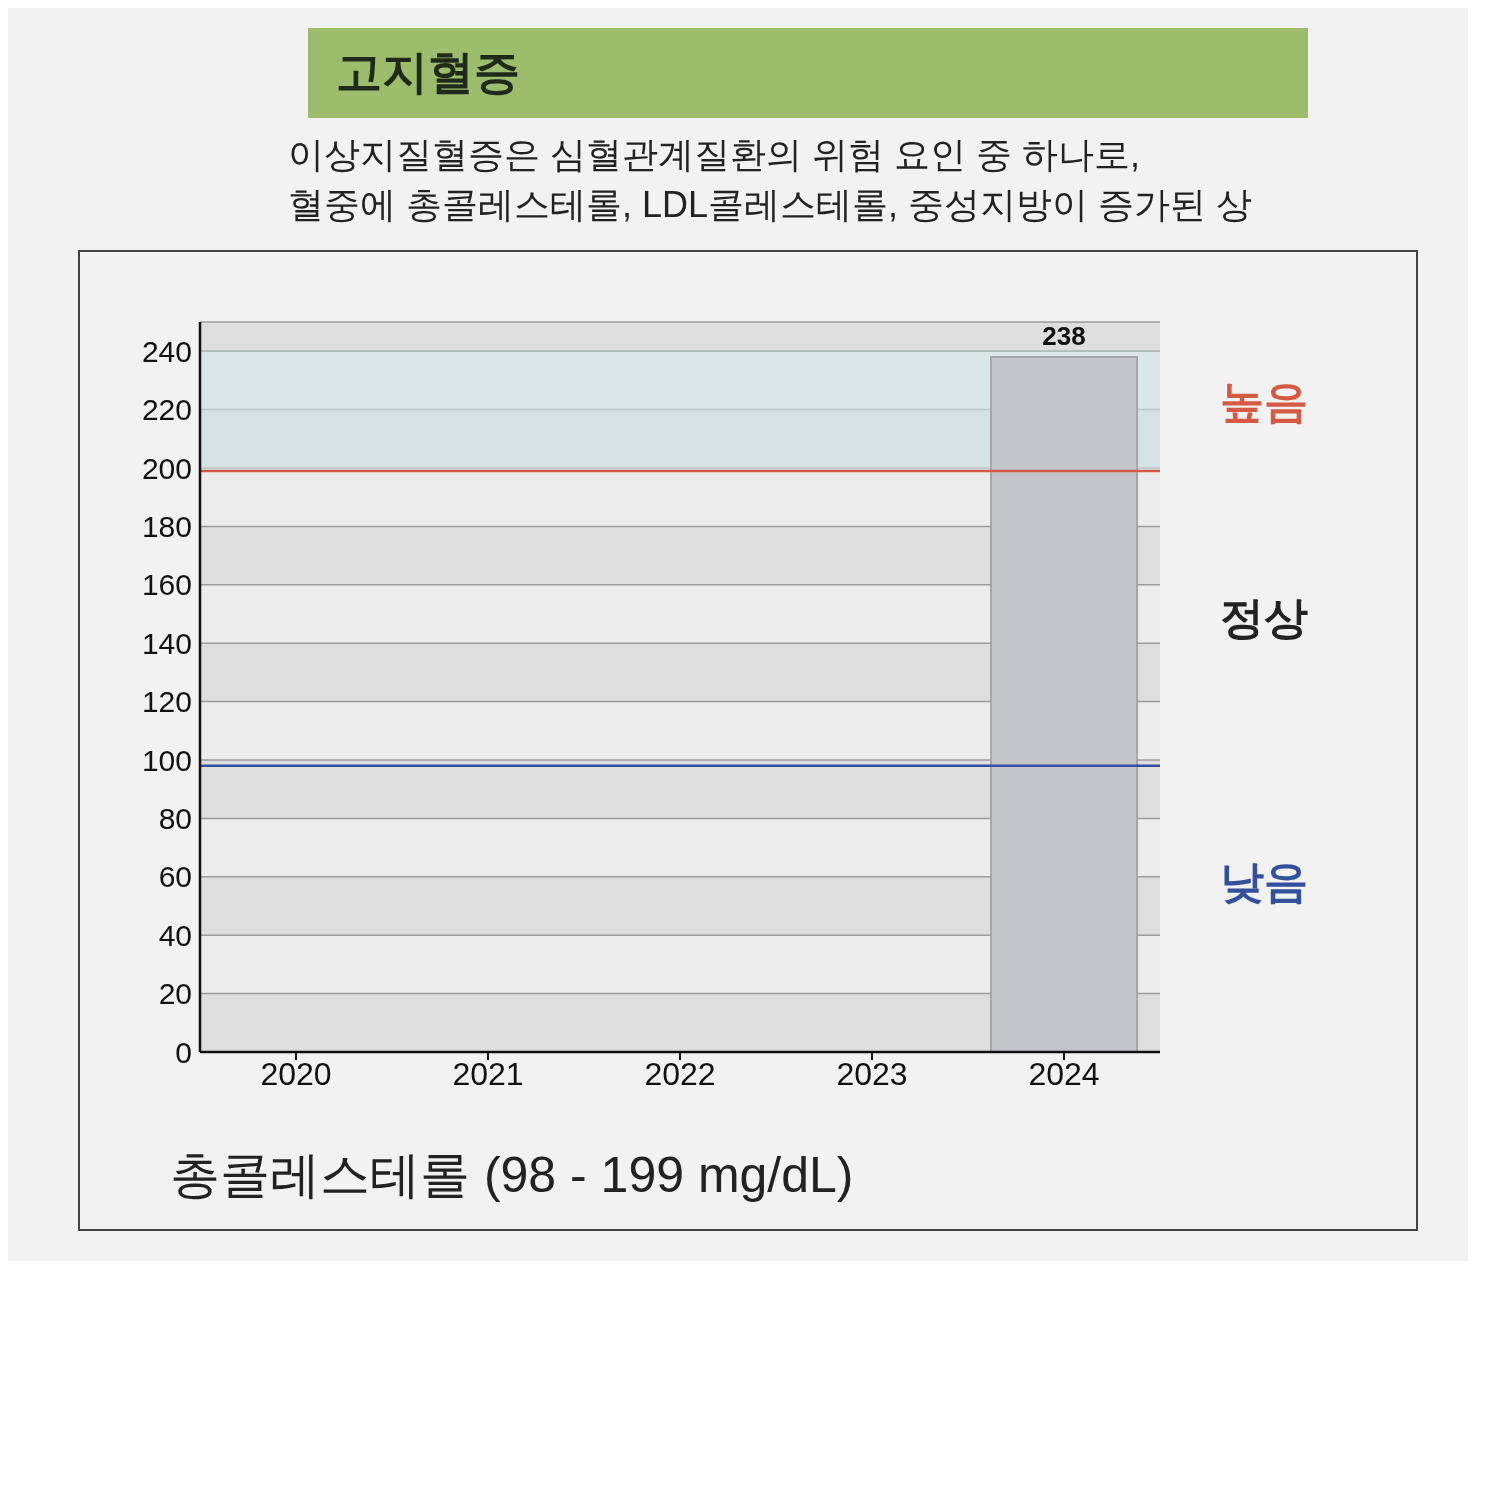 The height and width of the screenshot is (1496, 1496). I want to click on y-tick-label: 180, so click(166, 527).